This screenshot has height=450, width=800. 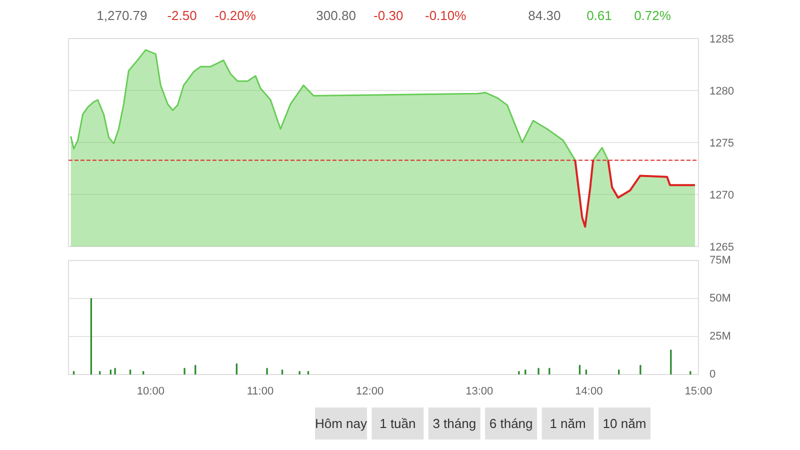 I want to click on x-tick-label: 12:00, so click(x=370, y=392).